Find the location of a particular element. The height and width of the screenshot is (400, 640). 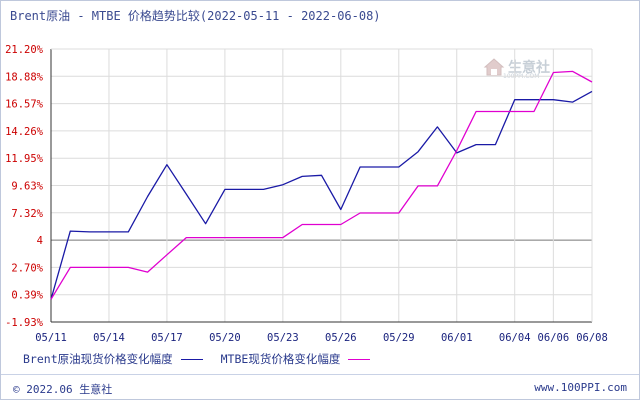

legend-item-mtbe: MTBE现货价格变化幅度 is located at coordinates (296, 359).